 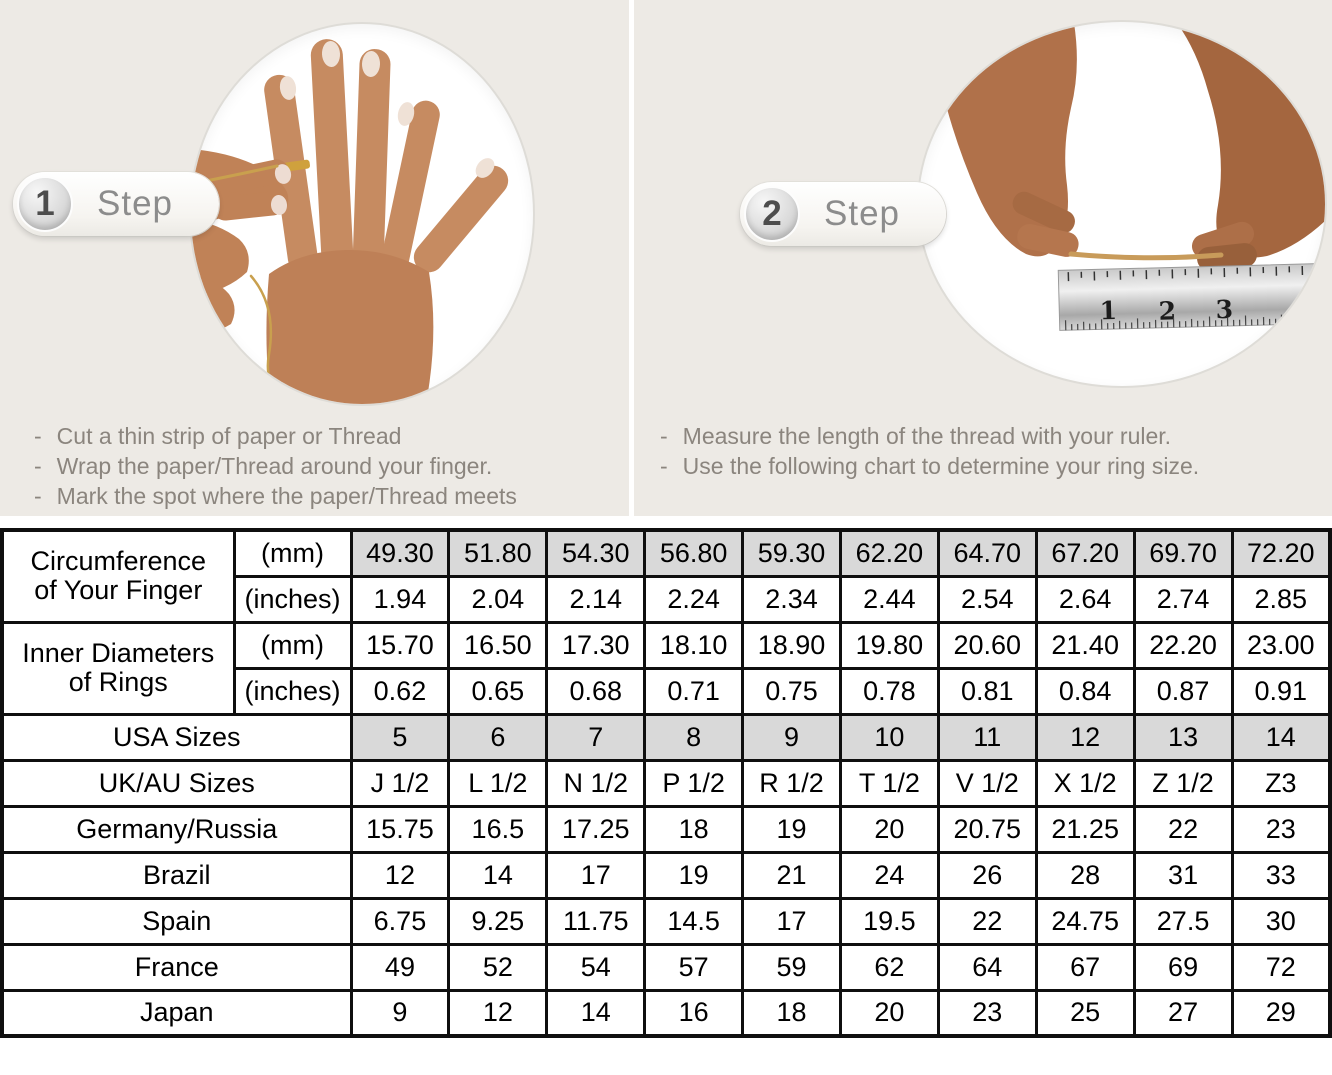 I want to click on row-label-cell: Germany/Russia, so click(x=176, y=829).